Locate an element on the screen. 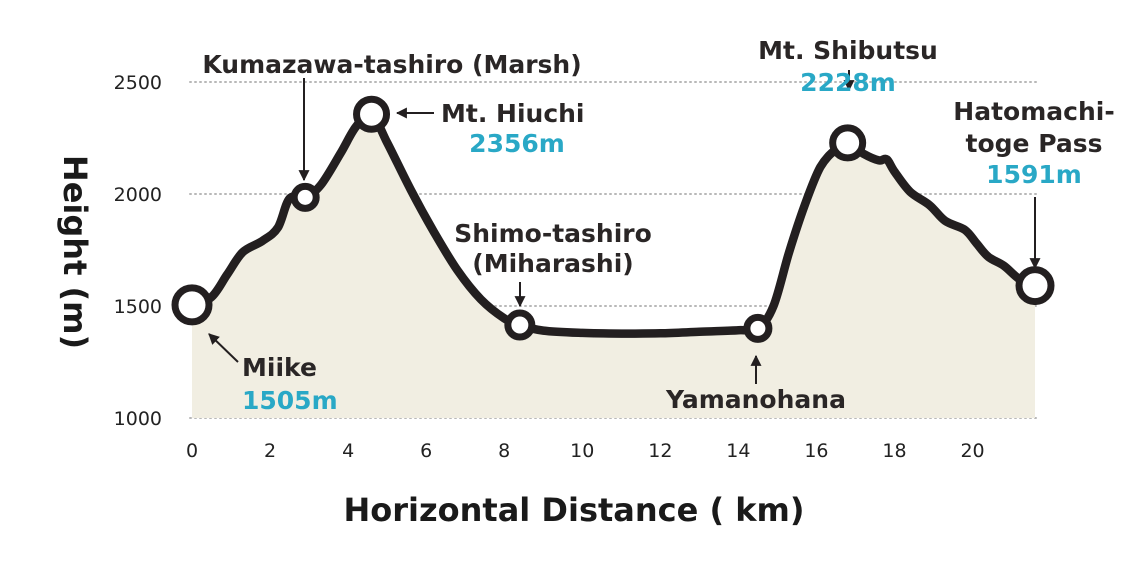 This screenshot has height=570, width=1140. point-label: Hatomachi- is located at coordinates (1033, 111).